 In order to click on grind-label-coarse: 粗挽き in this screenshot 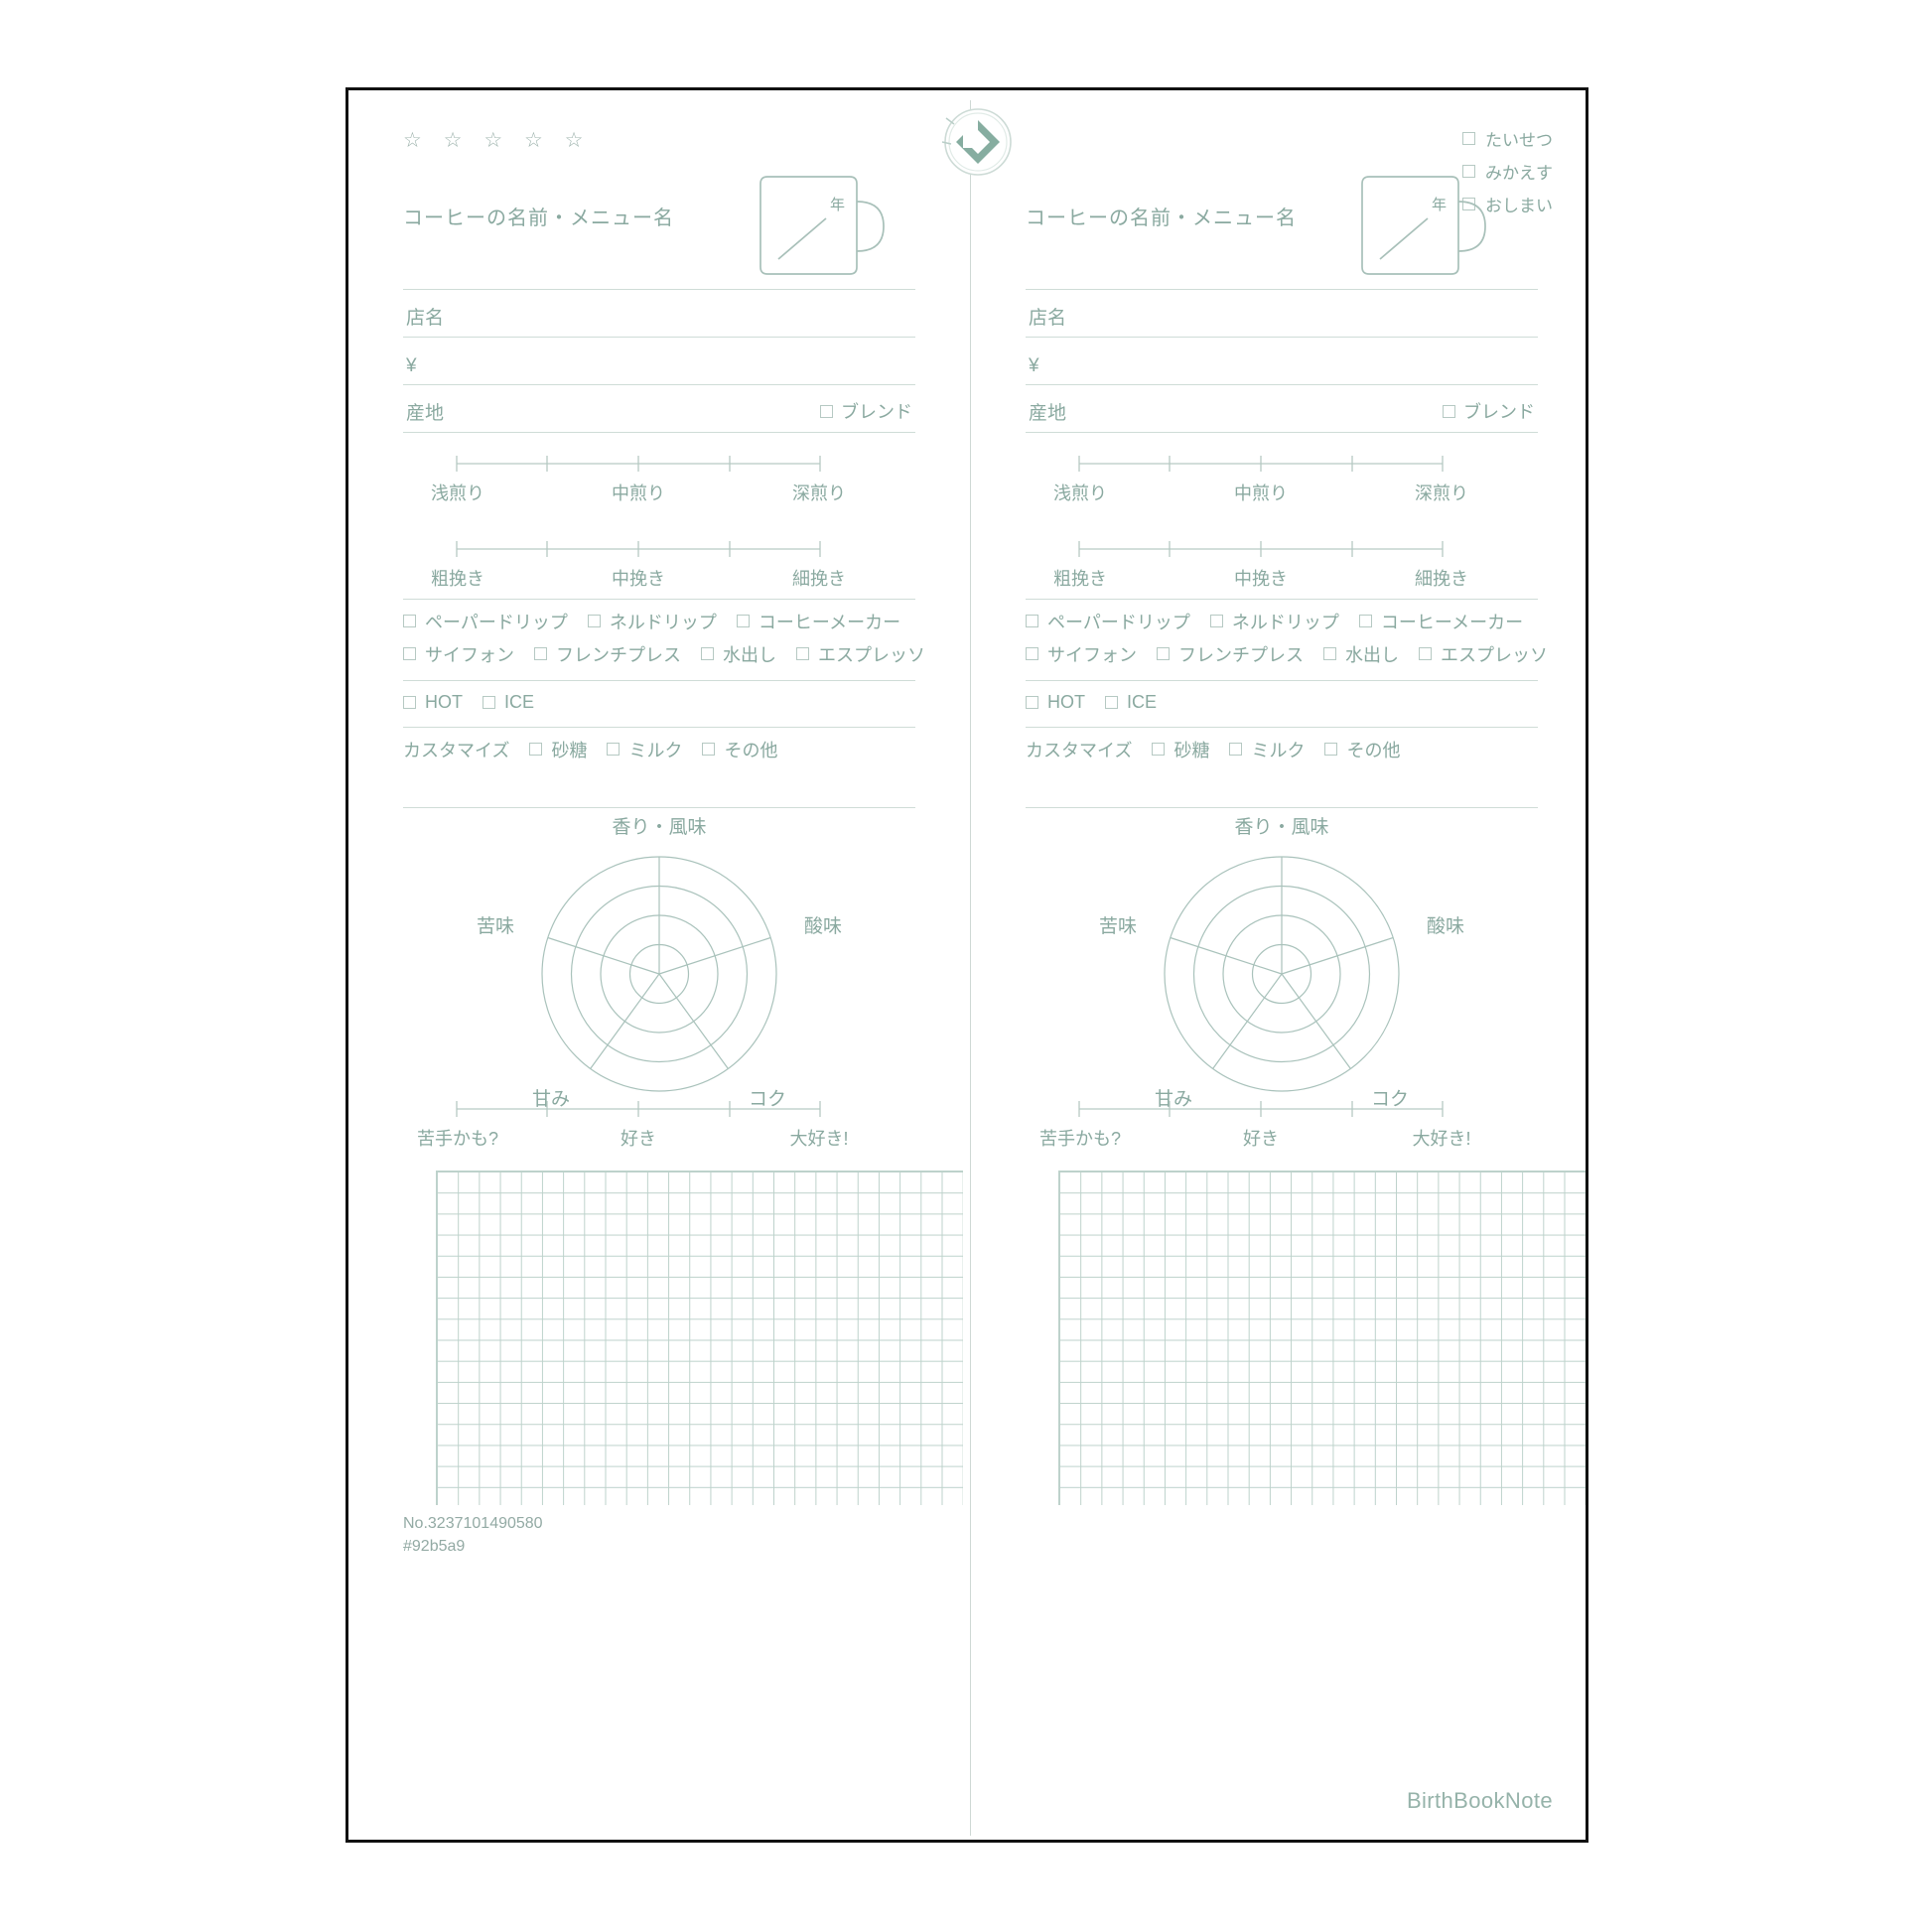, I will do `click(458, 579)`.